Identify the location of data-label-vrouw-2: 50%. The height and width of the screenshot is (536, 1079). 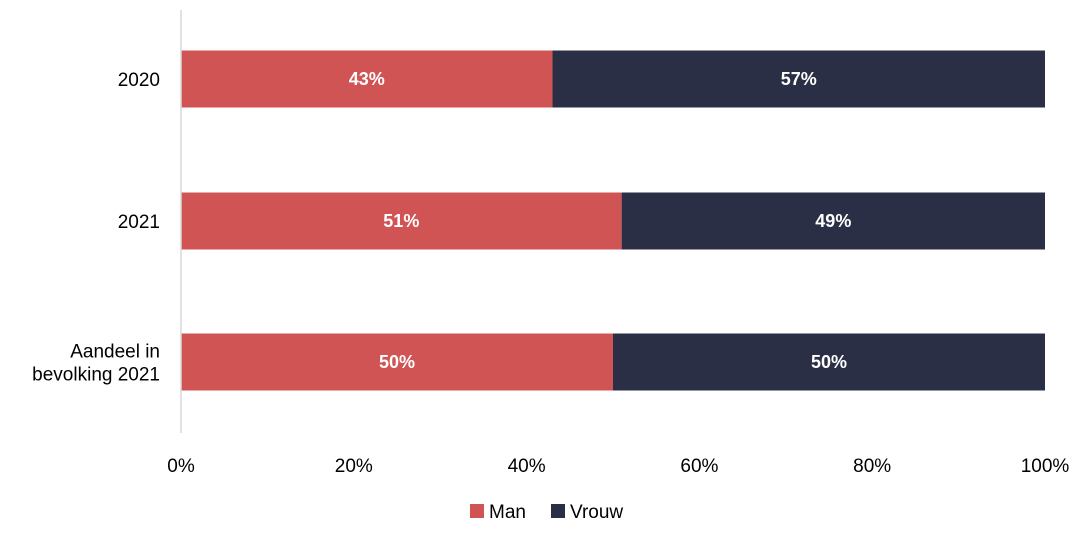
(829, 362).